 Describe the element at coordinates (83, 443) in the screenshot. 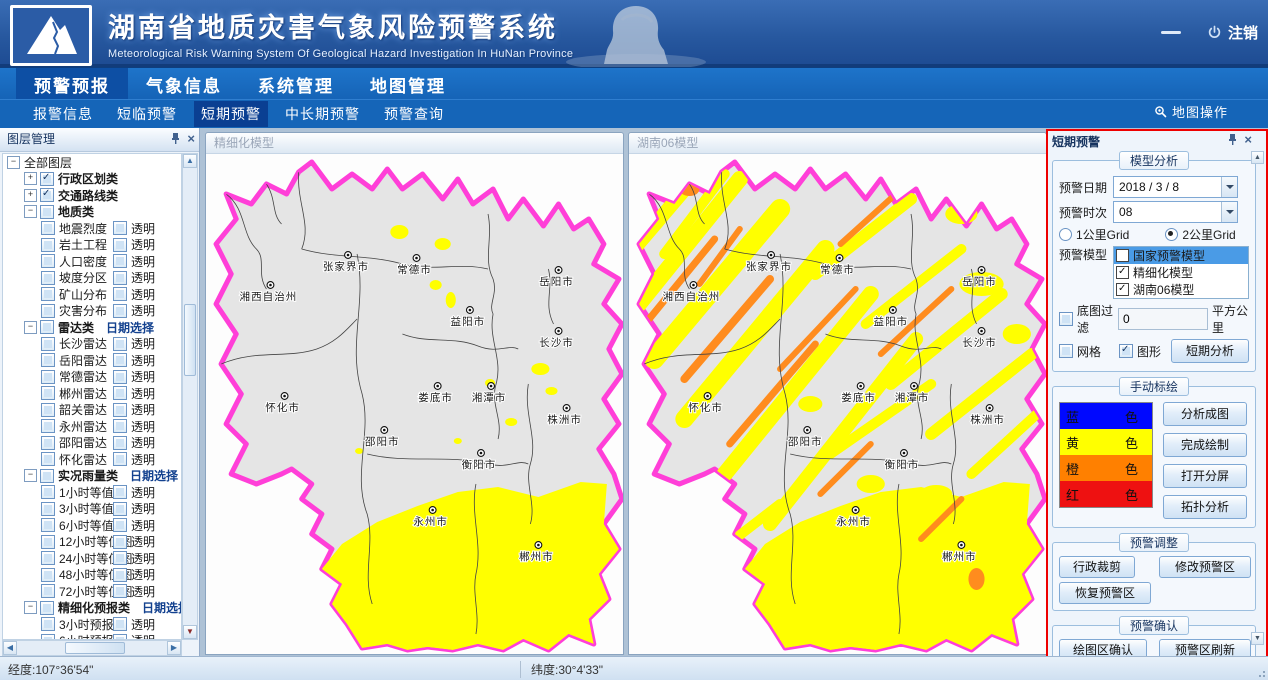

I see `layer-label: 邵阳雷达` at that location.